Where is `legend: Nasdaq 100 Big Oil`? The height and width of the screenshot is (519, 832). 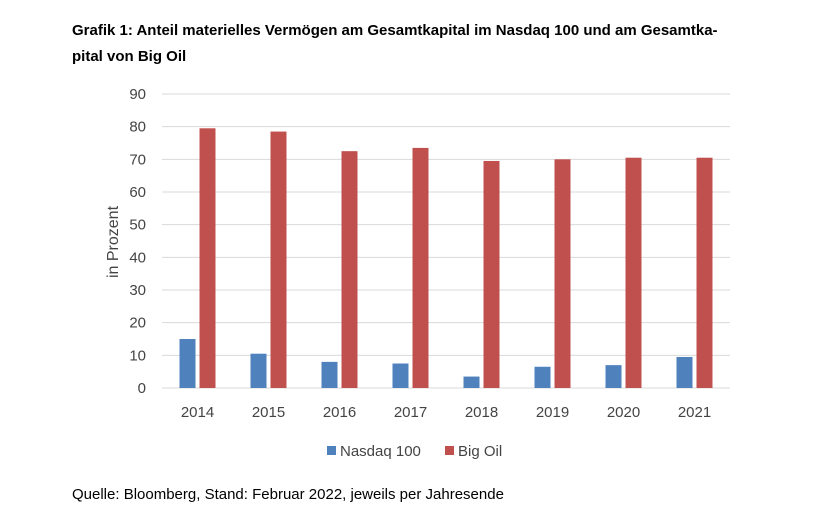
legend: Nasdaq 100 Big Oil is located at coordinates (414, 451).